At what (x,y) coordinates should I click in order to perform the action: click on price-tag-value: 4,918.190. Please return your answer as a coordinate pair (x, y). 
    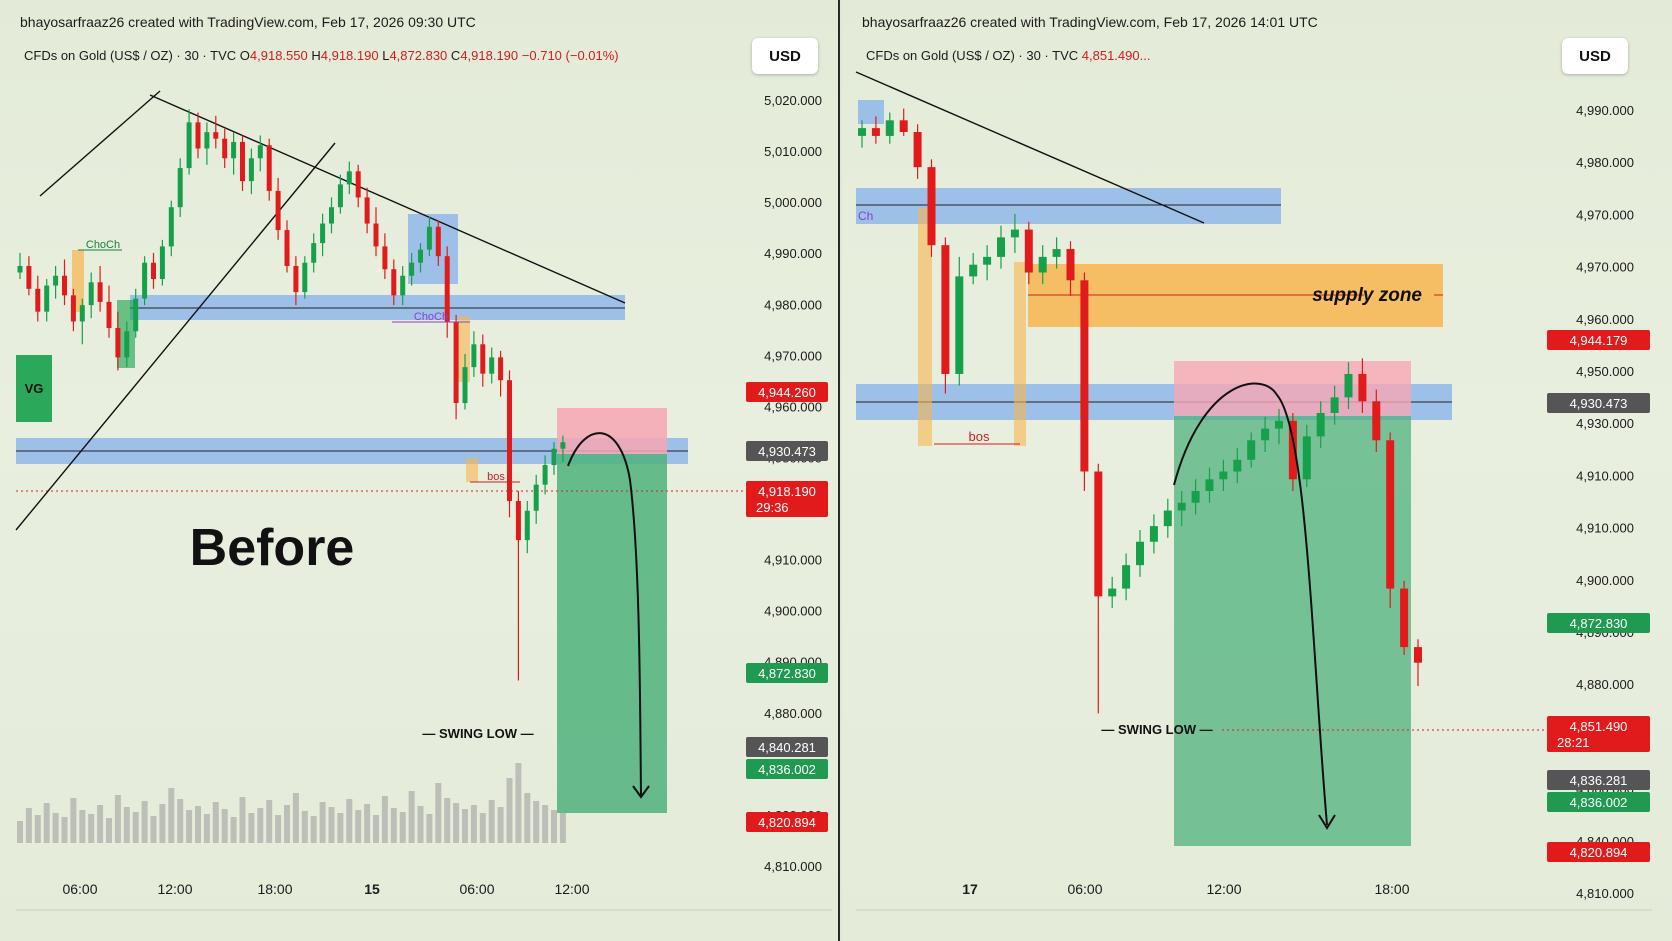
    Looking at the image, I should click on (787, 491).